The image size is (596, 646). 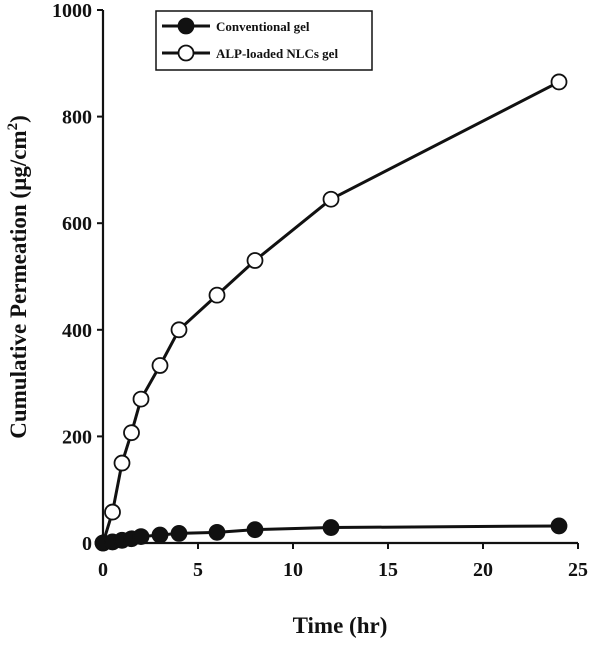 What do you see at coordinates (77, 224) in the screenshot?
I see `y-tick-label: 600` at bounding box center [77, 224].